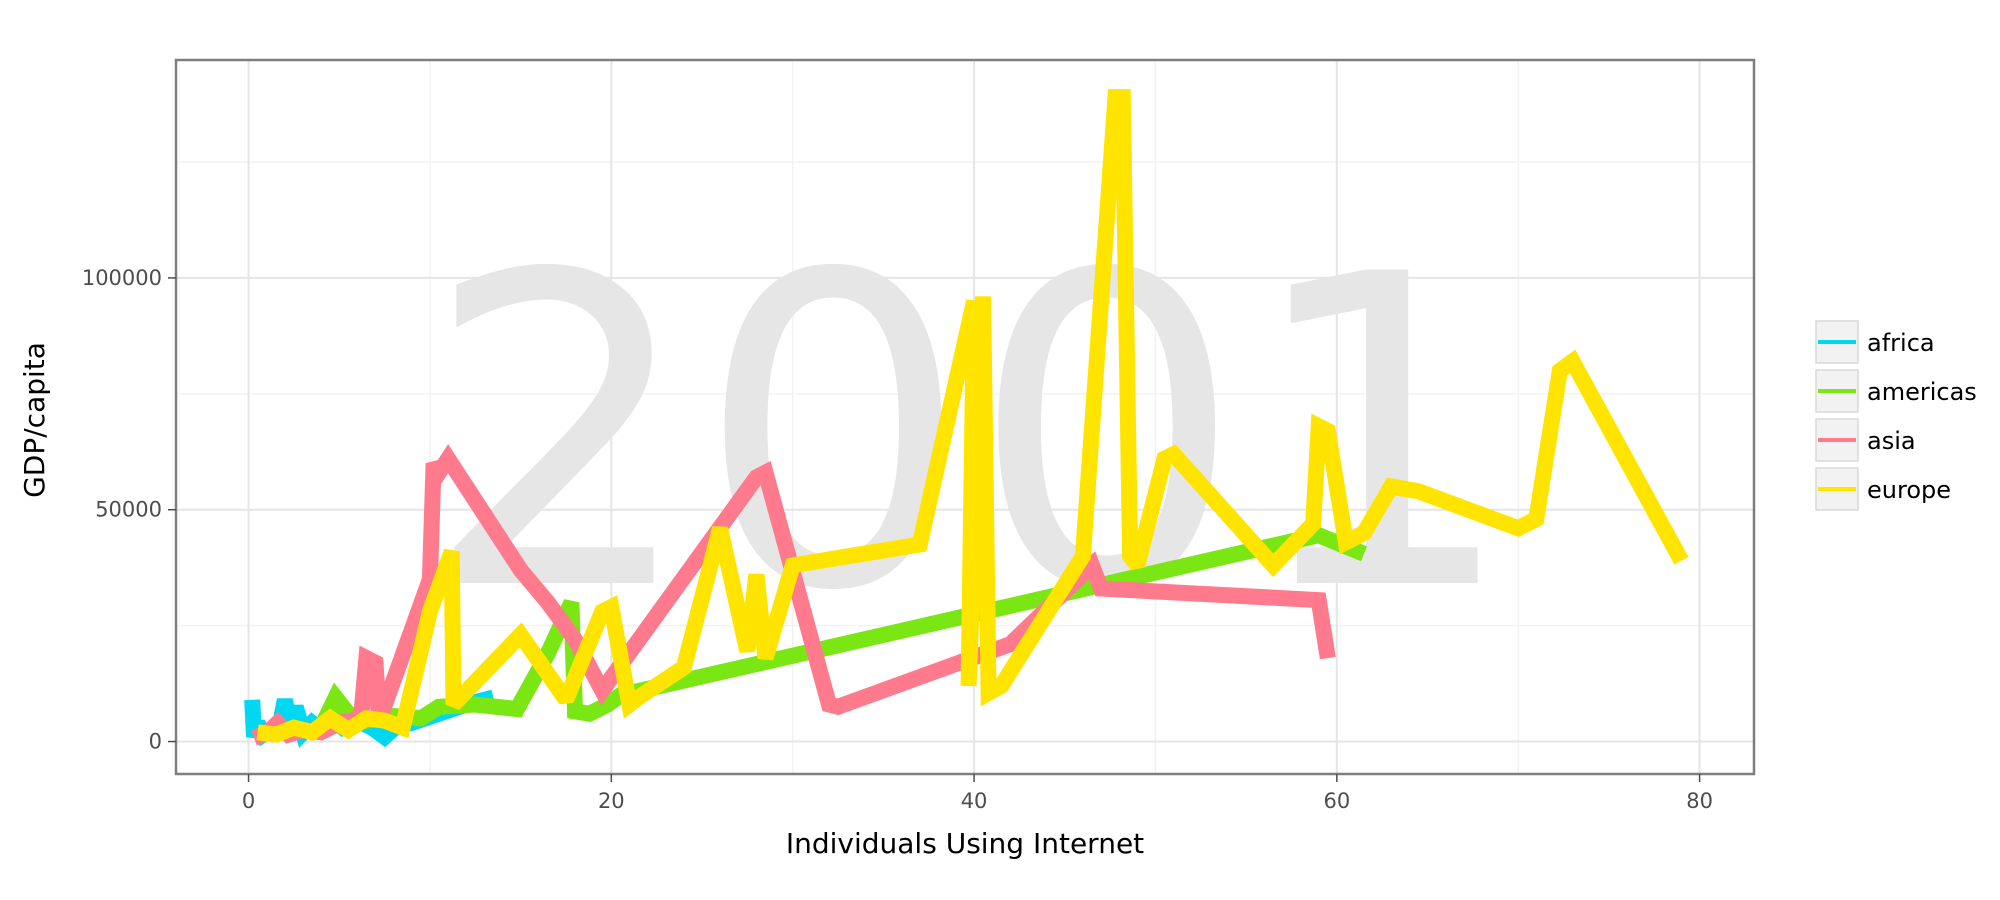  Describe the element at coordinates (248, 801) in the screenshot. I see `x-tick-label: 0` at that location.